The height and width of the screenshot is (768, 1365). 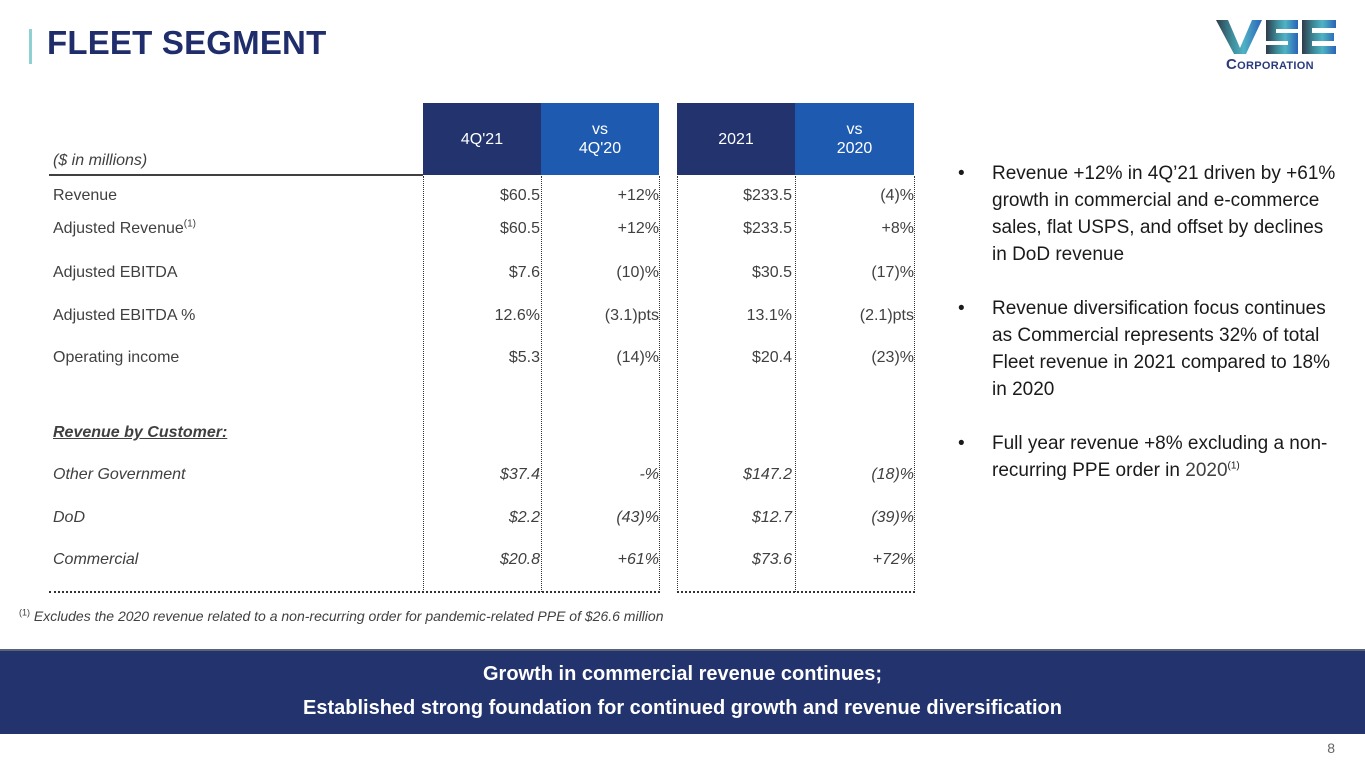 I want to click on col-header-label: 4Q'21, so click(x=482, y=139).